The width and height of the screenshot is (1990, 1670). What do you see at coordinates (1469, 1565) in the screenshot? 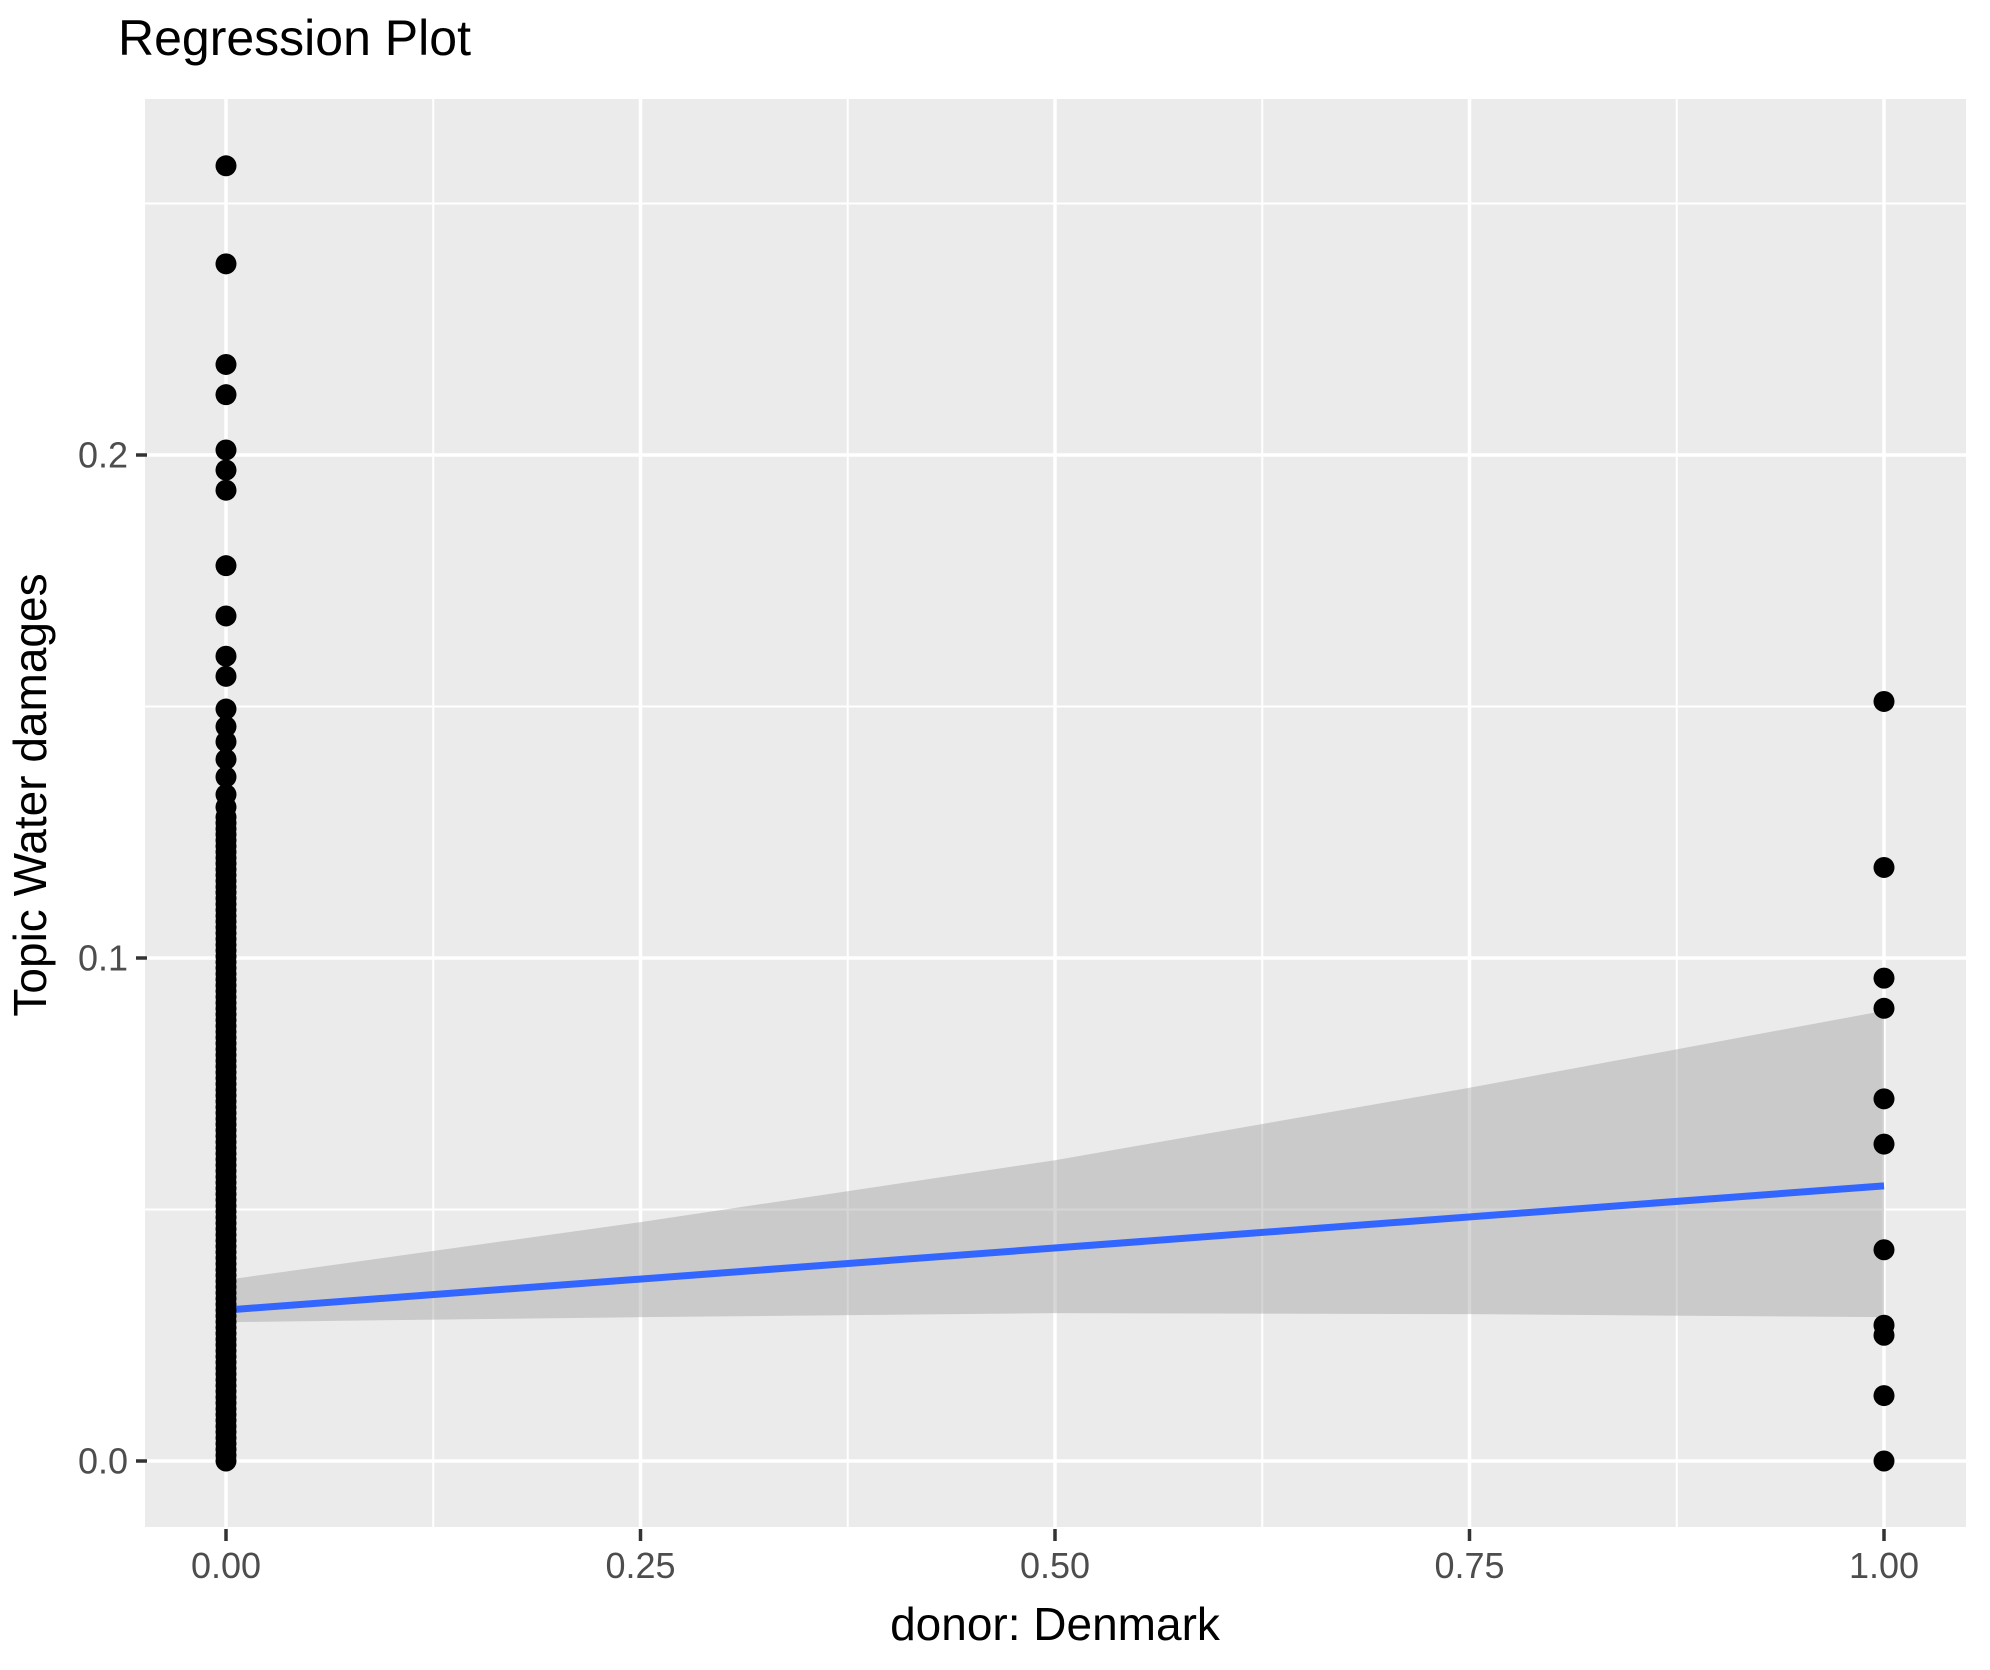
I see `x-tick-label: 0.75` at bounding box center [1469, 1565].